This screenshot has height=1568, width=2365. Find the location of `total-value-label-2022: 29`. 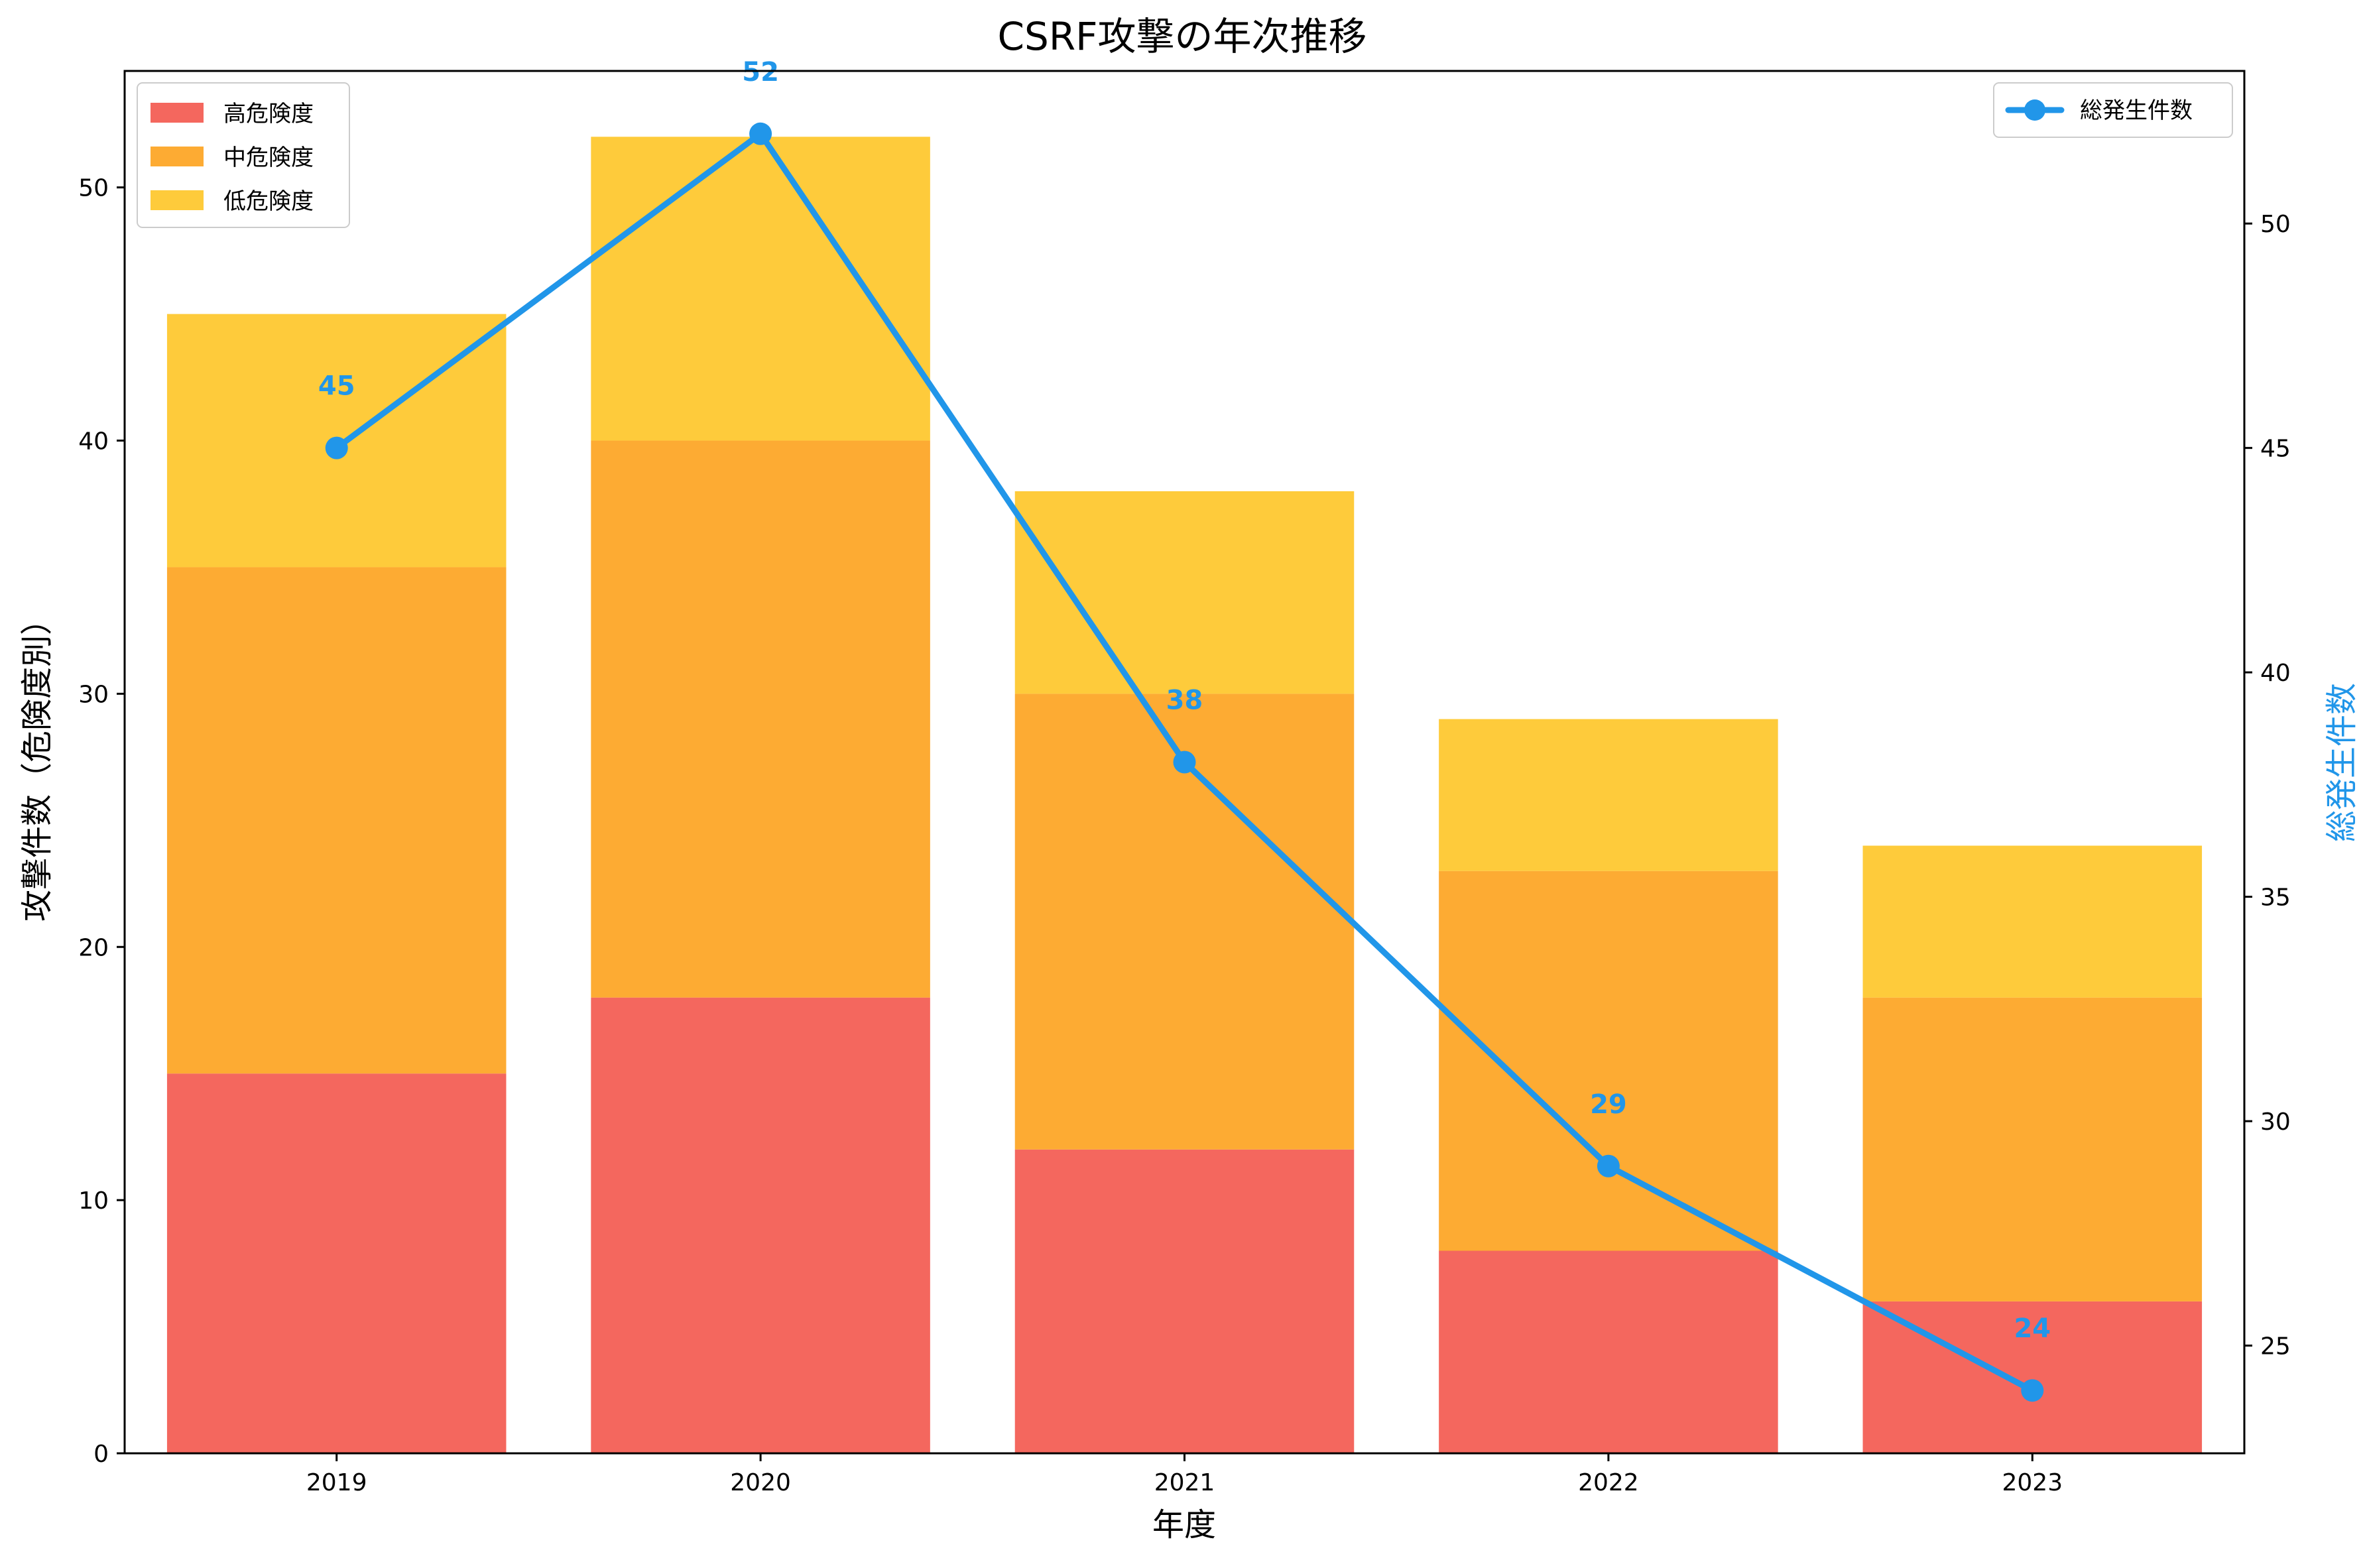

total-value-label-2022: 29 is located at coordinates (1608, 1104).